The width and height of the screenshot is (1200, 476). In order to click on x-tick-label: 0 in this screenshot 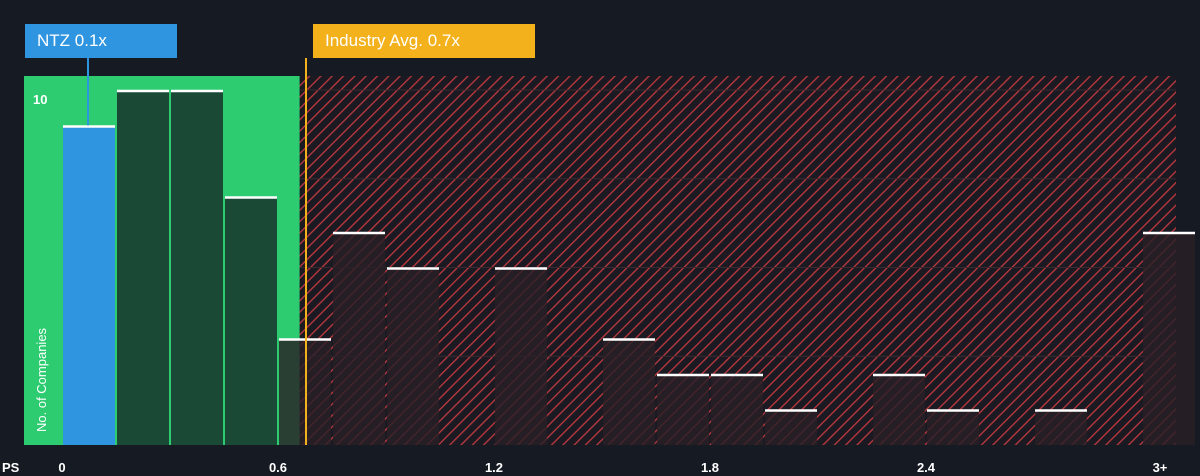, I will do `click(61, 467)`.